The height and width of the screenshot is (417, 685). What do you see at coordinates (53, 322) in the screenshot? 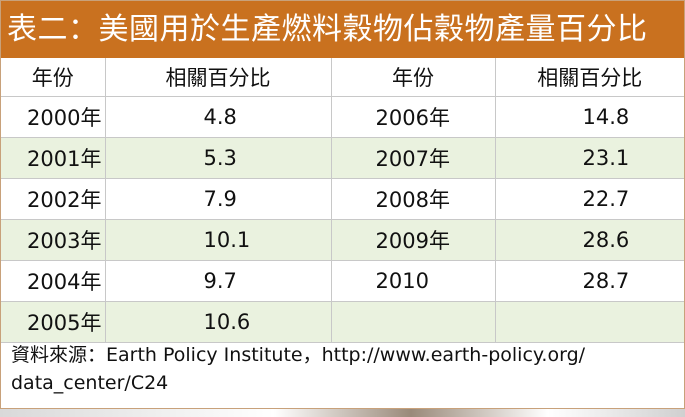
I see `cell-year: 2005年` at bounding box center [53, 322].